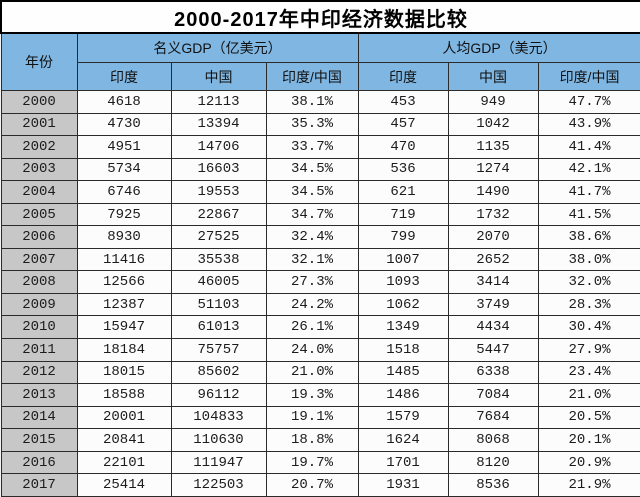  I want to click on table-row: 2001 4730 13394 35.3% 457 1042 43.9%, so click(320, 124).